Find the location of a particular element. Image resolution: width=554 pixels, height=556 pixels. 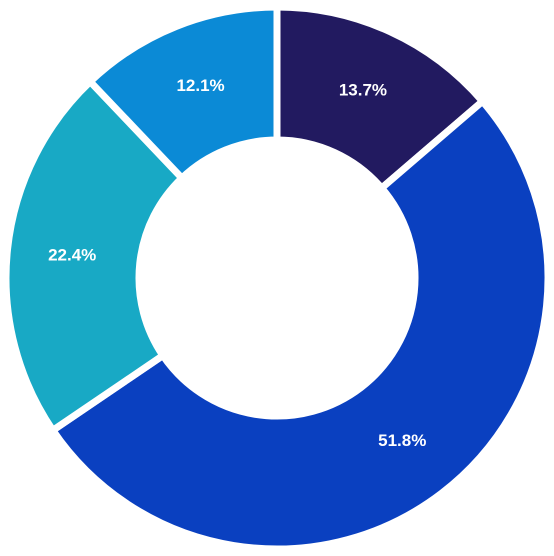

data-label: 22.4% is located at coordinates (72, 255).